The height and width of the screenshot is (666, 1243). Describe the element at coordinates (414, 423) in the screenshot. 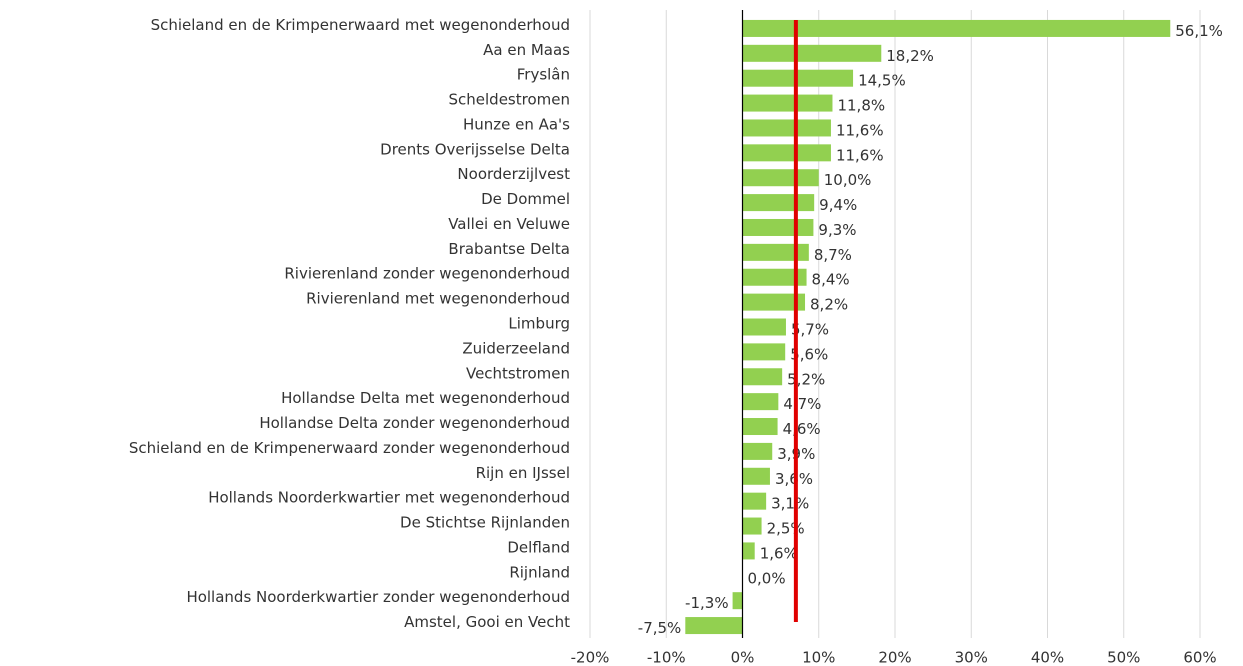

I see `y-tick-label: Hollandse Delta zonder wegenonderhoud` at that location.